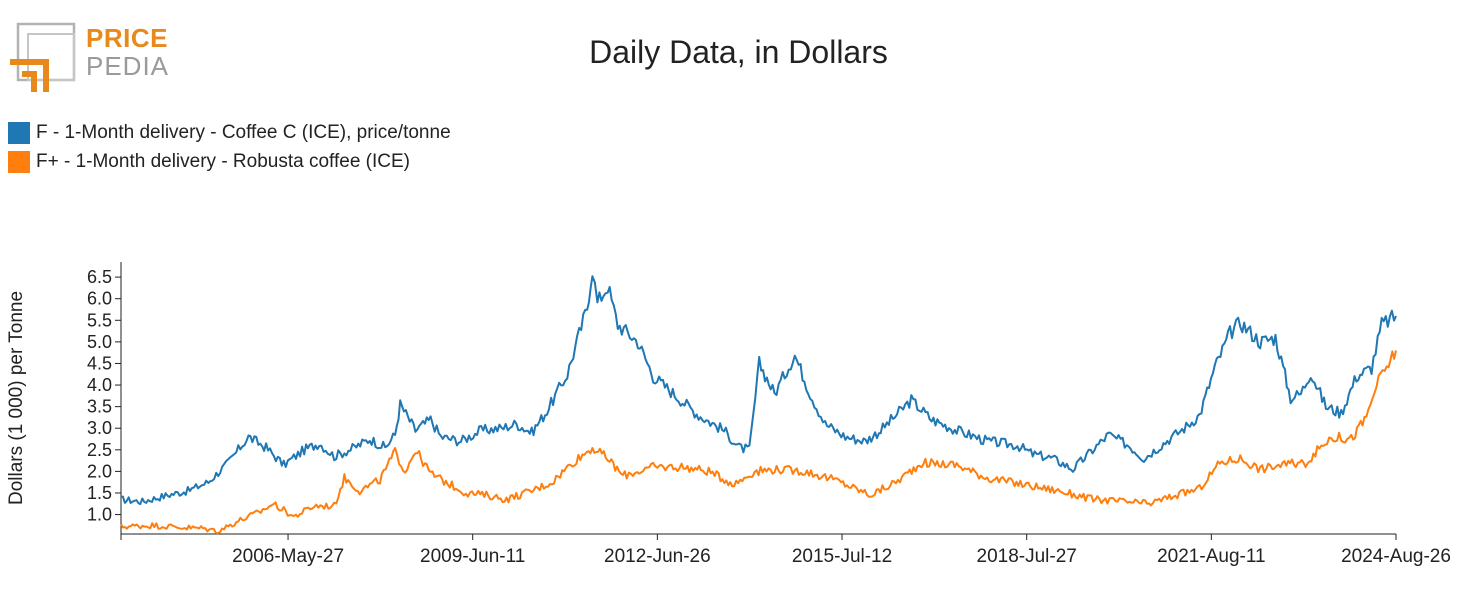  Describe the element at coordinates (99, 299) in the screenshot. I see `y-tick-label: 6.0` at that location.